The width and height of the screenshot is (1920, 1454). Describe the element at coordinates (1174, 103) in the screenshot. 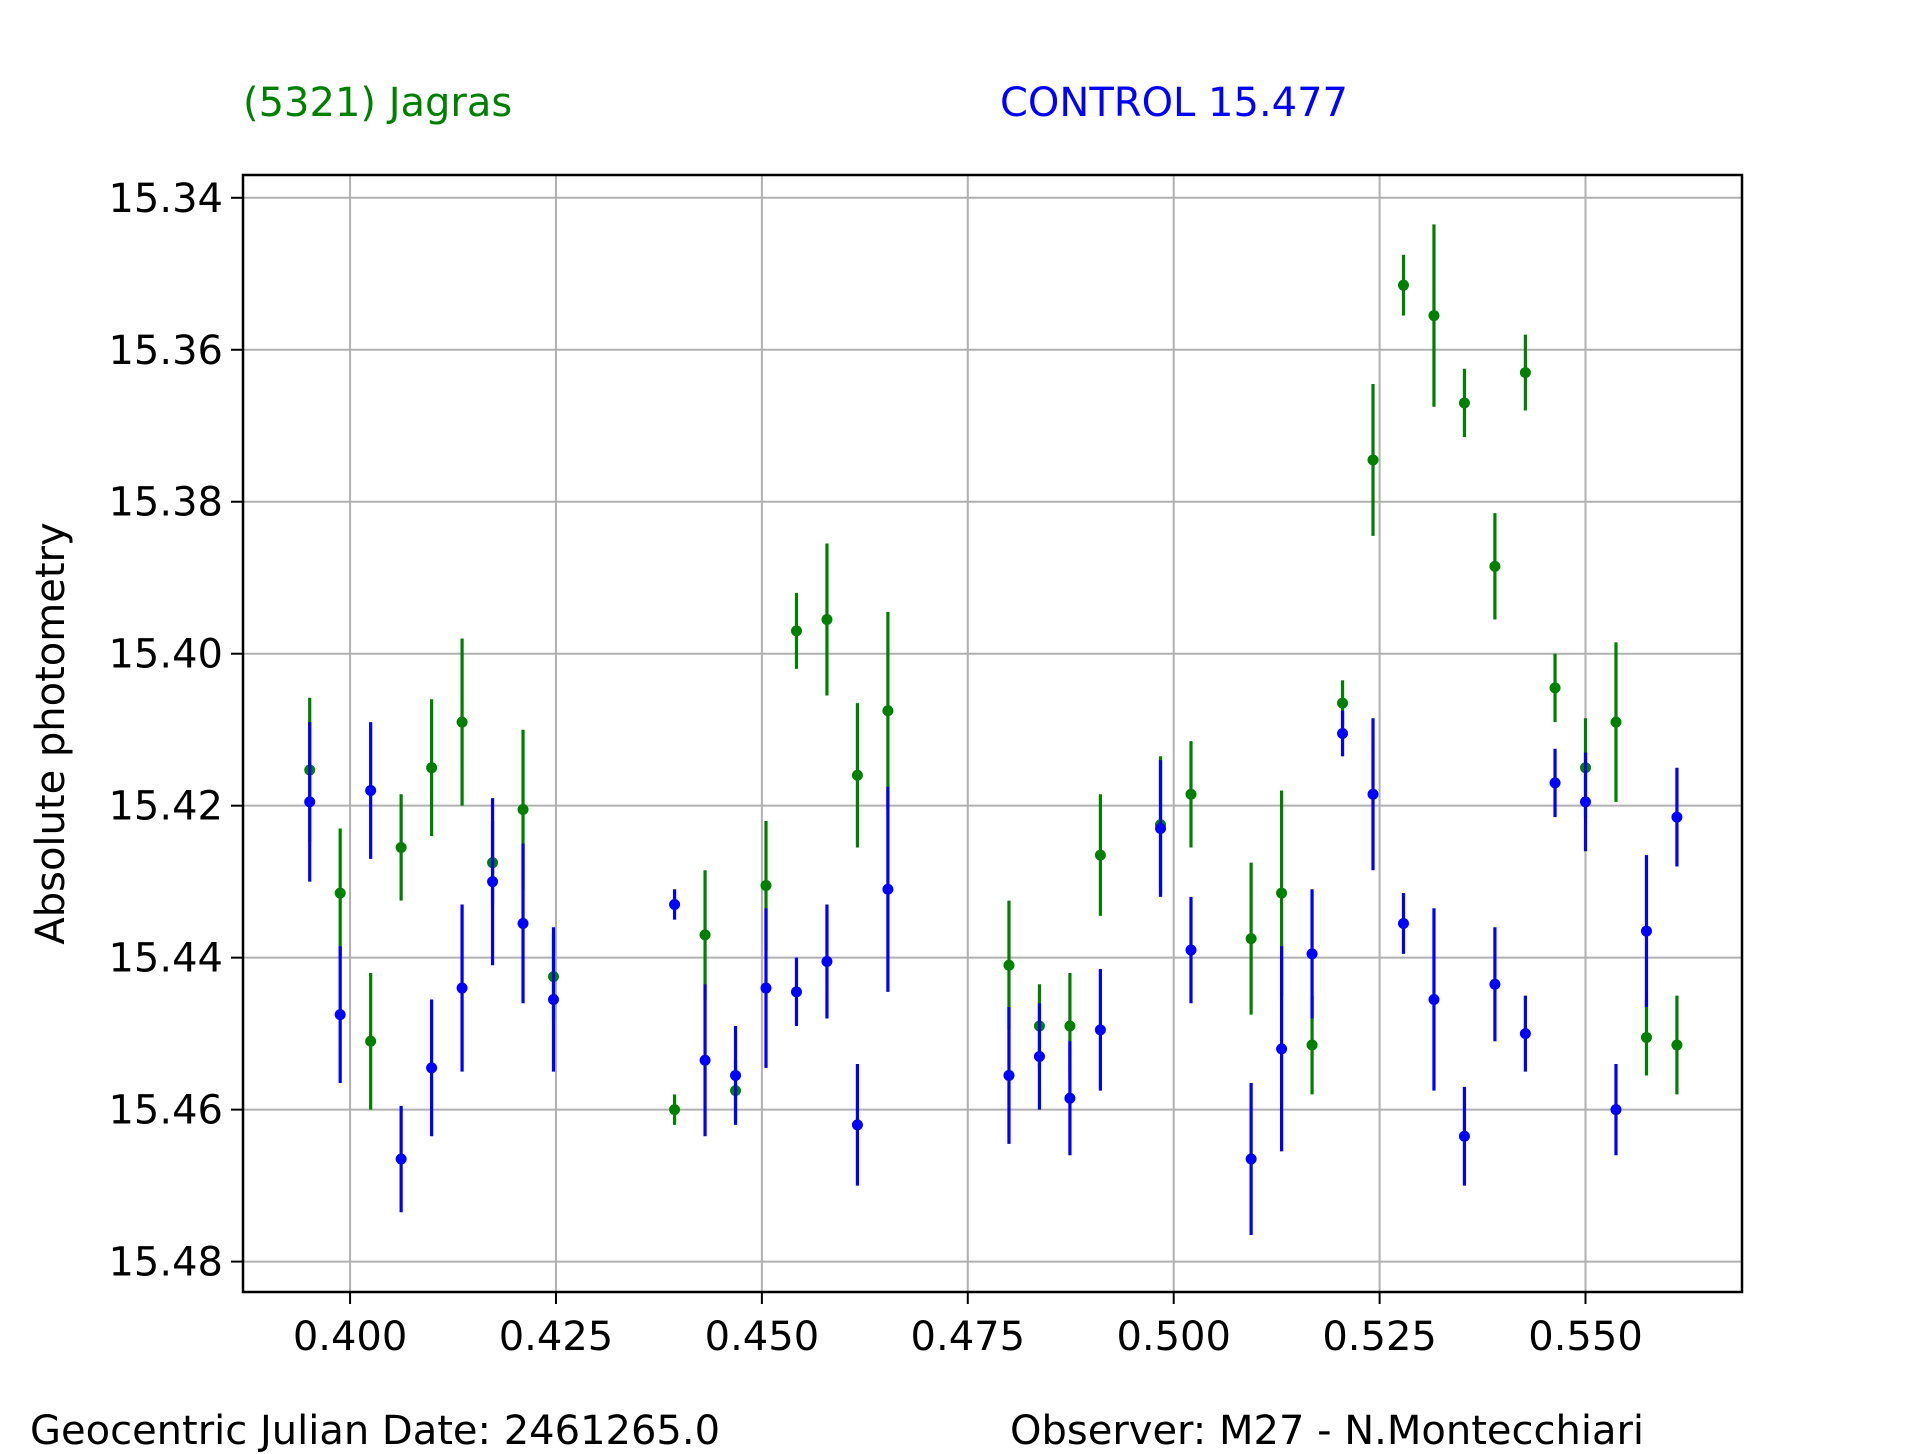

I see `legend-series-2: CONTROL 15.477` at that location.